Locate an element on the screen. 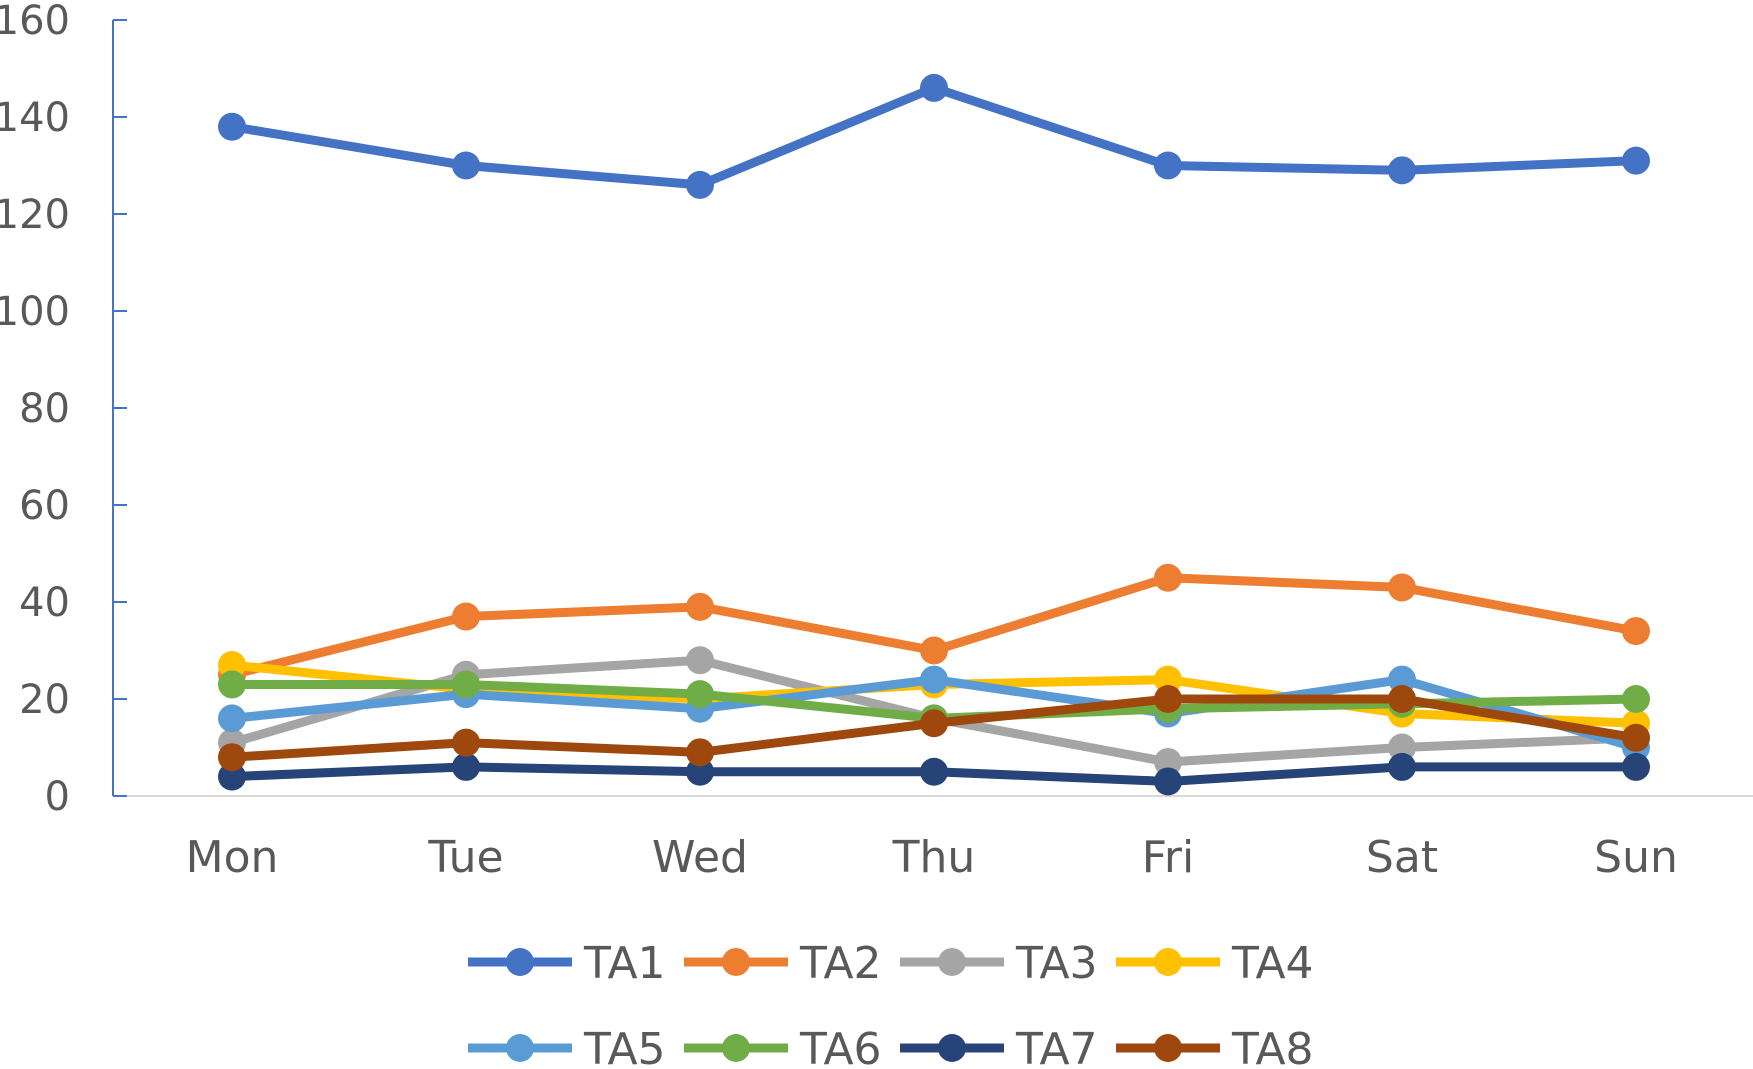  legend-item-ta7: TA7 is located at coordinates (999, 1046).